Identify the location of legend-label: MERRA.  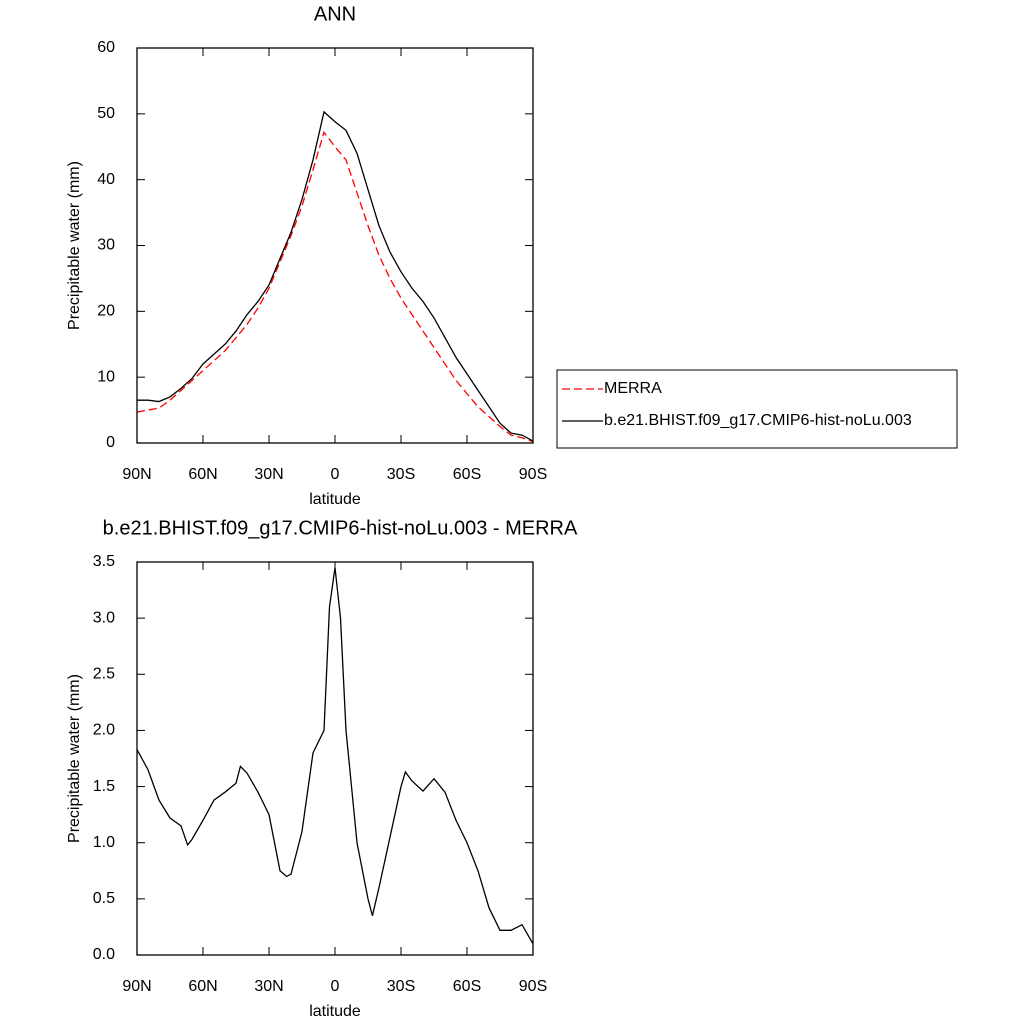
(633, 388).